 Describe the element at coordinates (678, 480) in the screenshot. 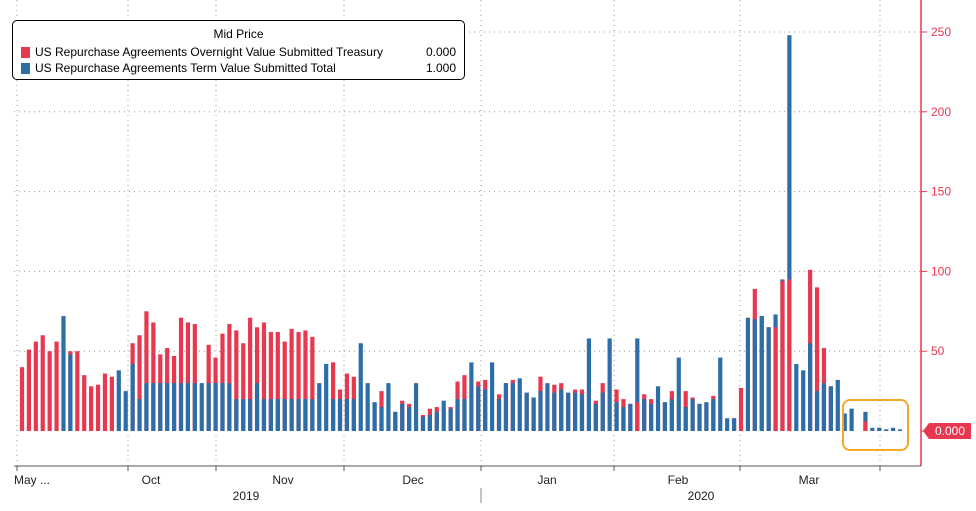

I see `x-tick-label: Feb` at that location.